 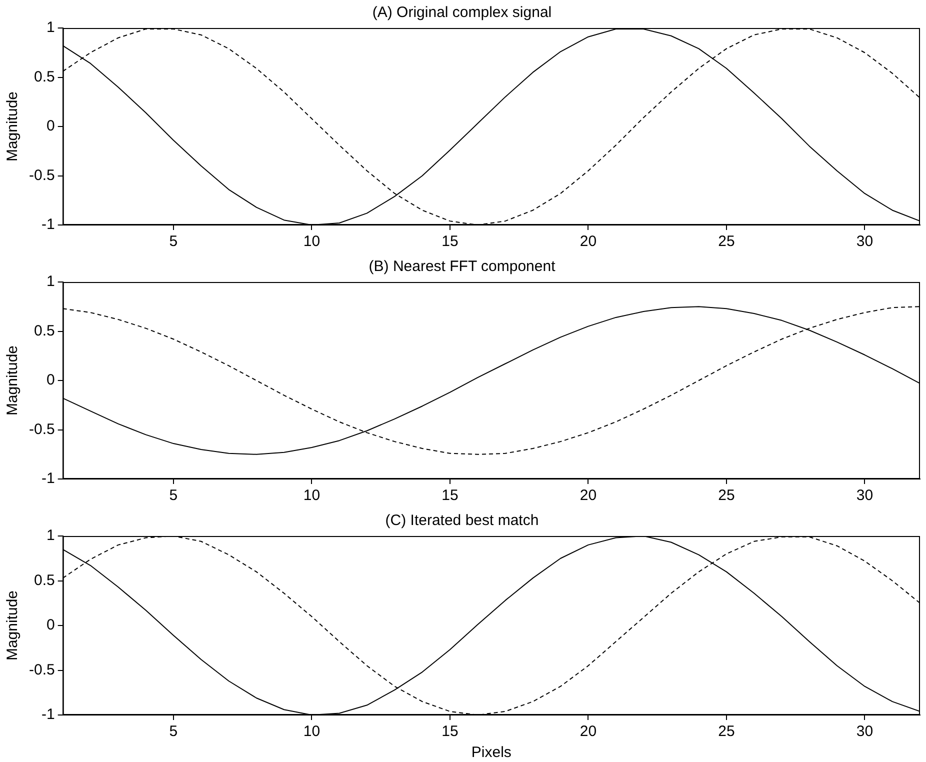 What do you see at coordinates (491, 753) in the screenshot?
I see `x-axis-title: Pixels` at bounding box center [491, 753].